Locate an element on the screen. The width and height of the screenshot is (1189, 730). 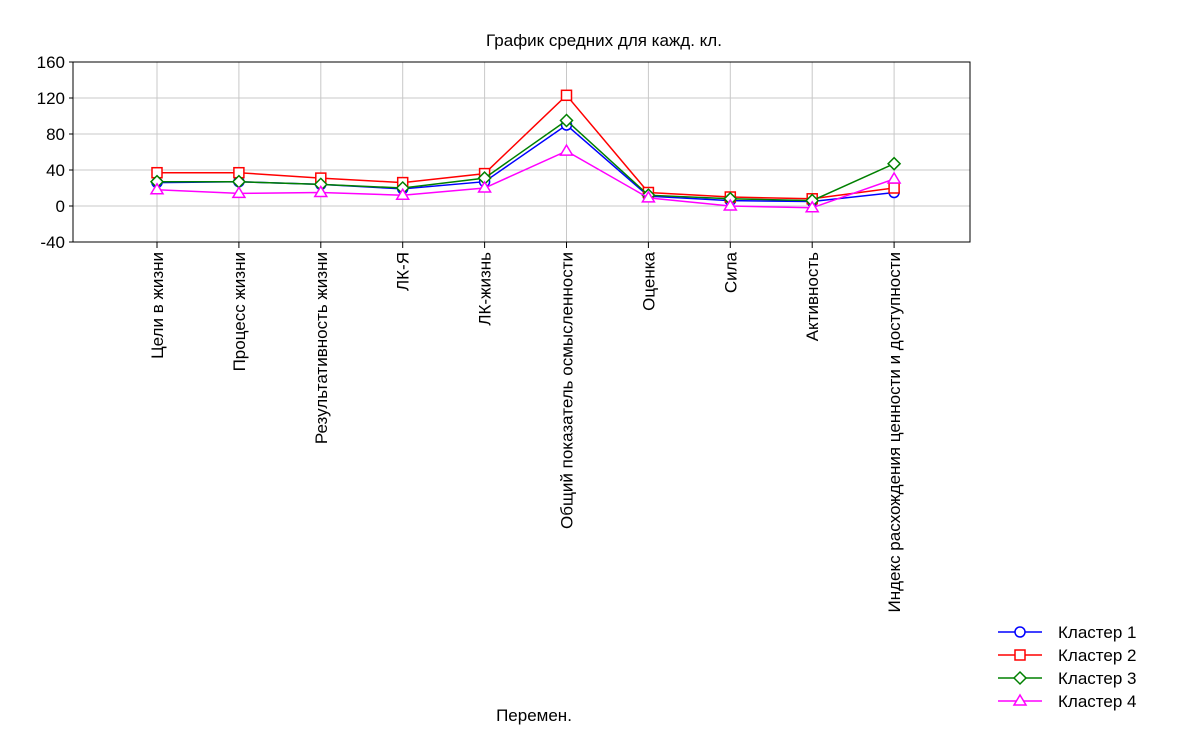
legend-label: Кластер 2 is located at coordinates (1097, 655).